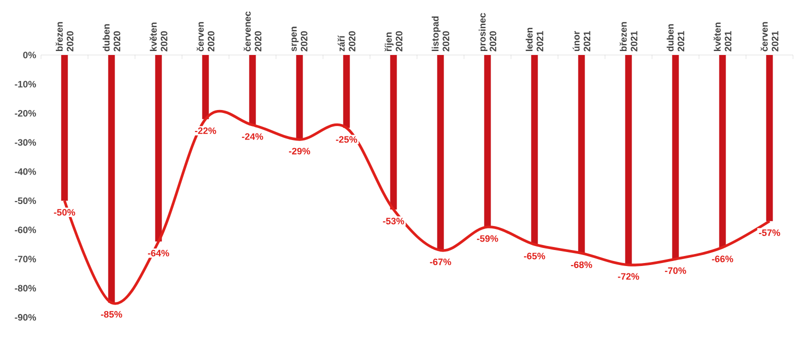 This screenshot has width=800, height=337. What do you see at coordinates (629, 37) in the screenshot?
I see `x-tick-label: březen 2021` at bounding box center [629, 37].